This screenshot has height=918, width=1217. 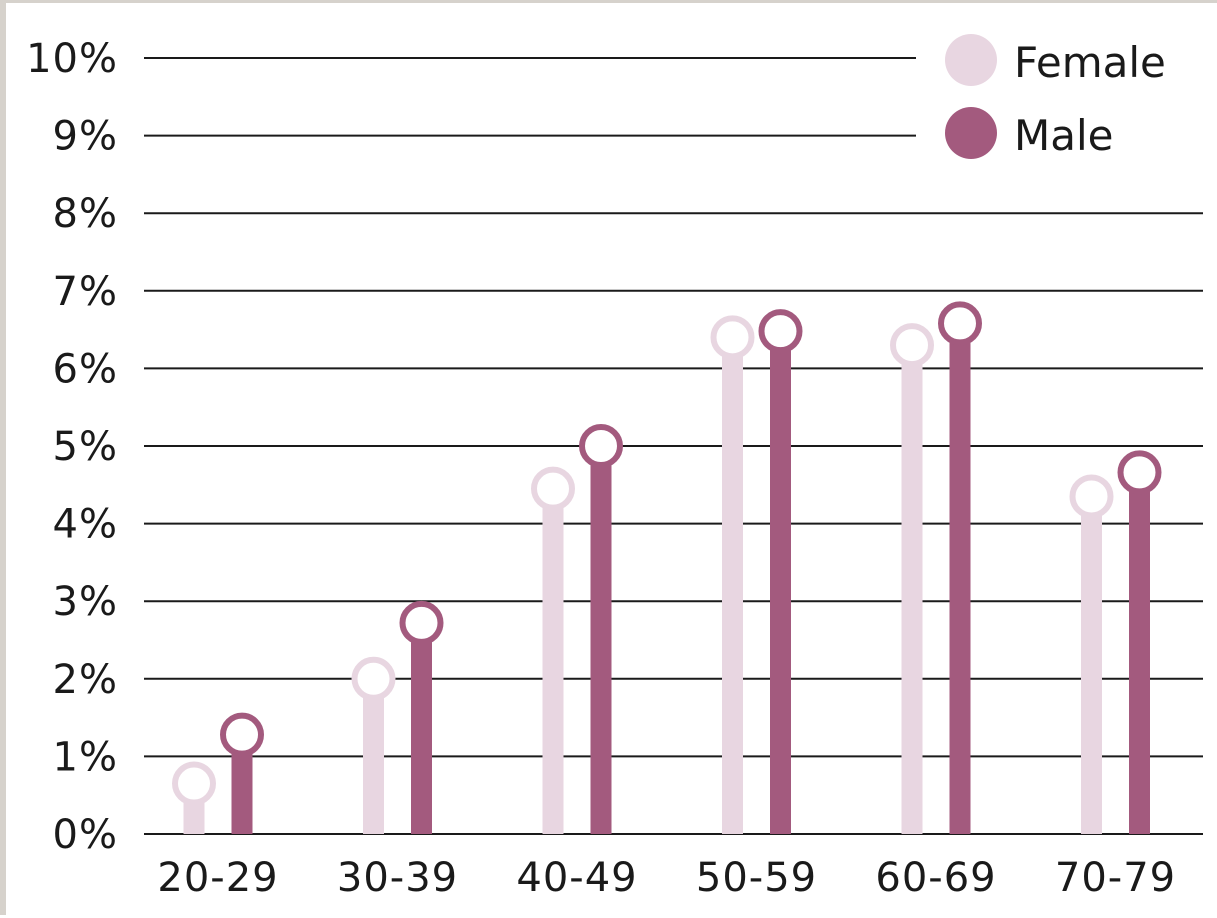 What do you see at coordinates (1115, 878) in the screenshot?
I see `x-tick-label: 70-79` at bounding box center [1115, 878].